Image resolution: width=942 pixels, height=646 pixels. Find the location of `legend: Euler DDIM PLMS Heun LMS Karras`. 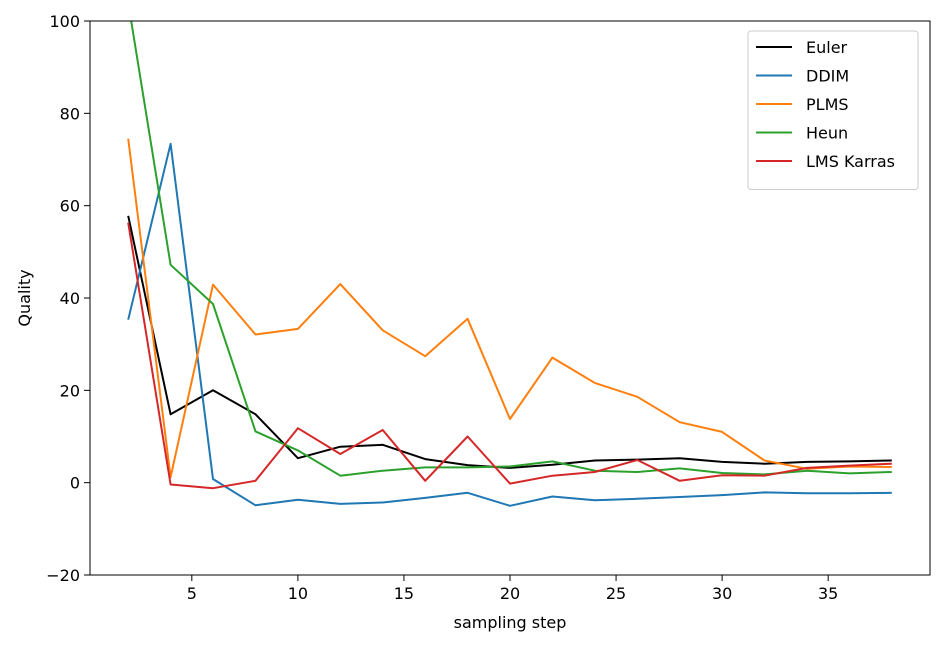

legend: Euler DDIM PLMS Heun LMS Karras is located at coordinates (833, 110).